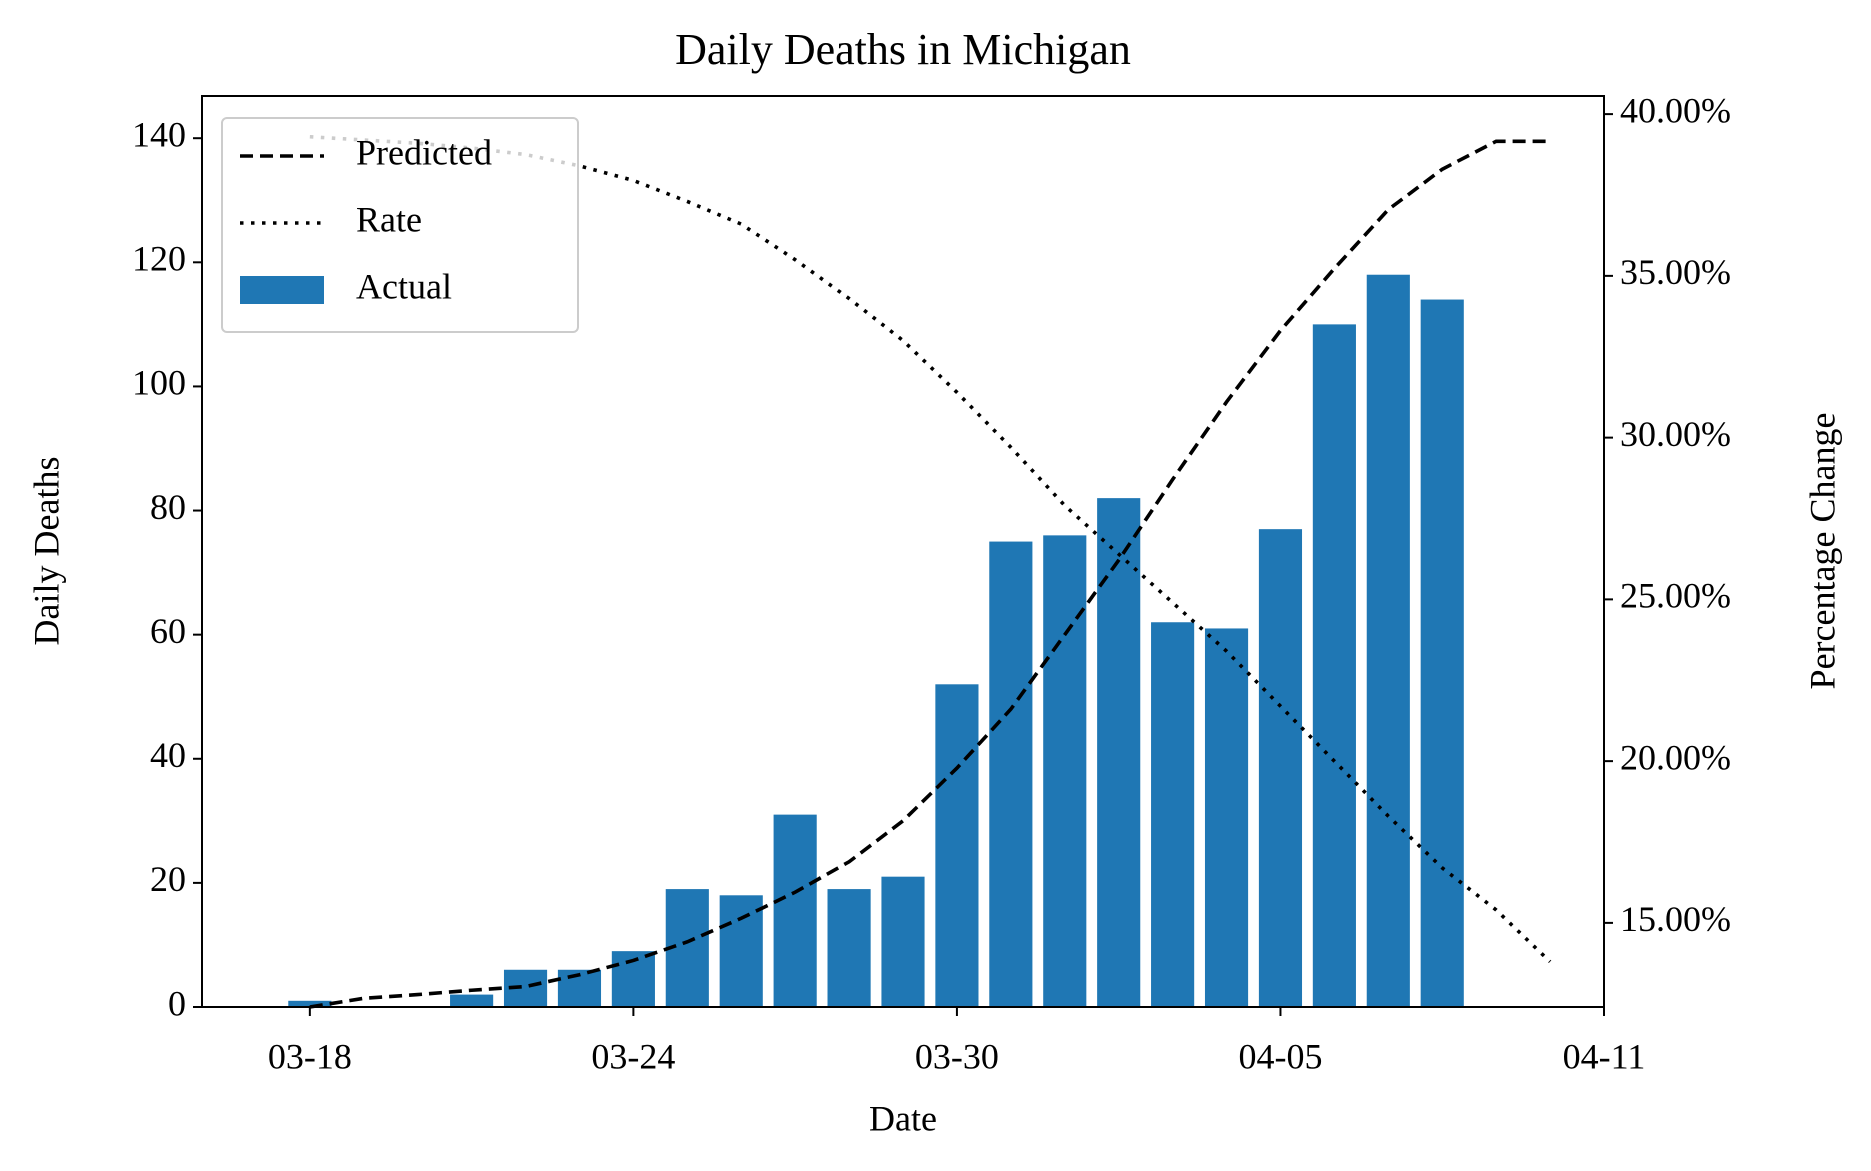 The width and height of the screenshot is (1871, 1171). I want to click on x-axis-label: Date, so click(903, 1118).